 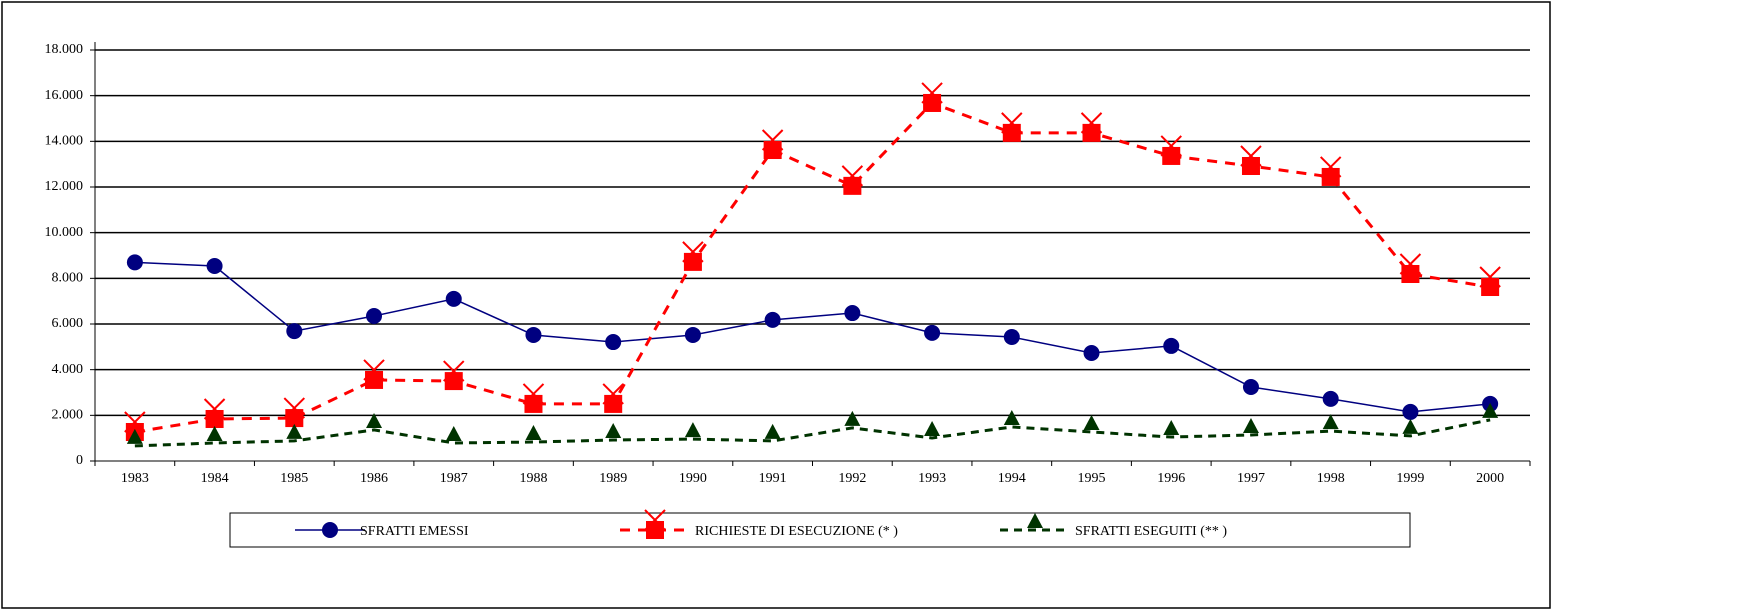 I want to click on y-tick-label: 14.000, so click(x=64, y=141).